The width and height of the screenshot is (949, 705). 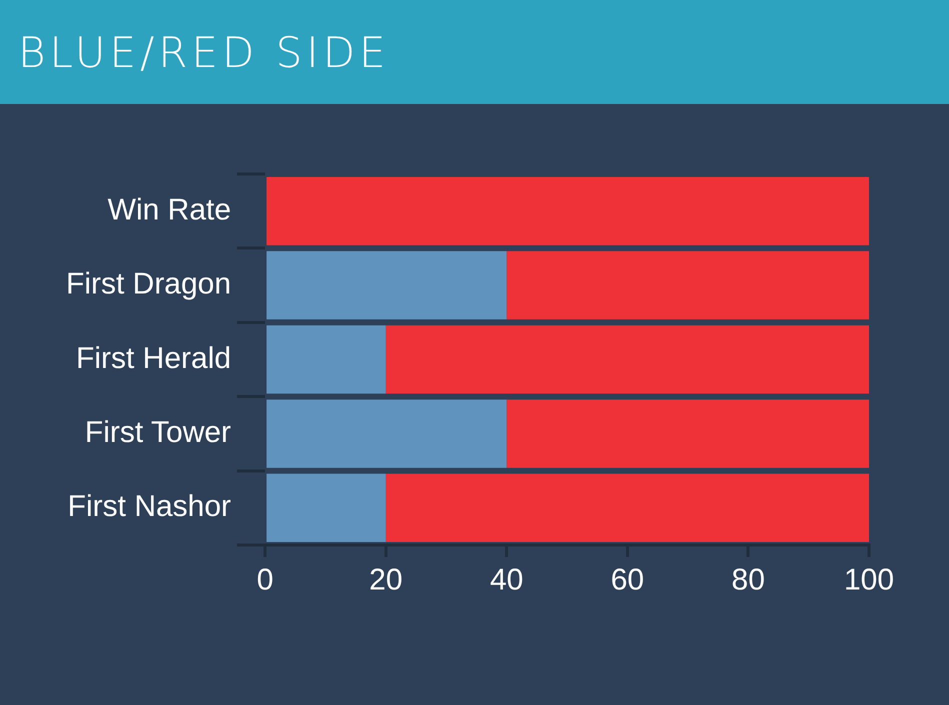 I want to click on x-tick-label: 60, so click(x=627, y=579).